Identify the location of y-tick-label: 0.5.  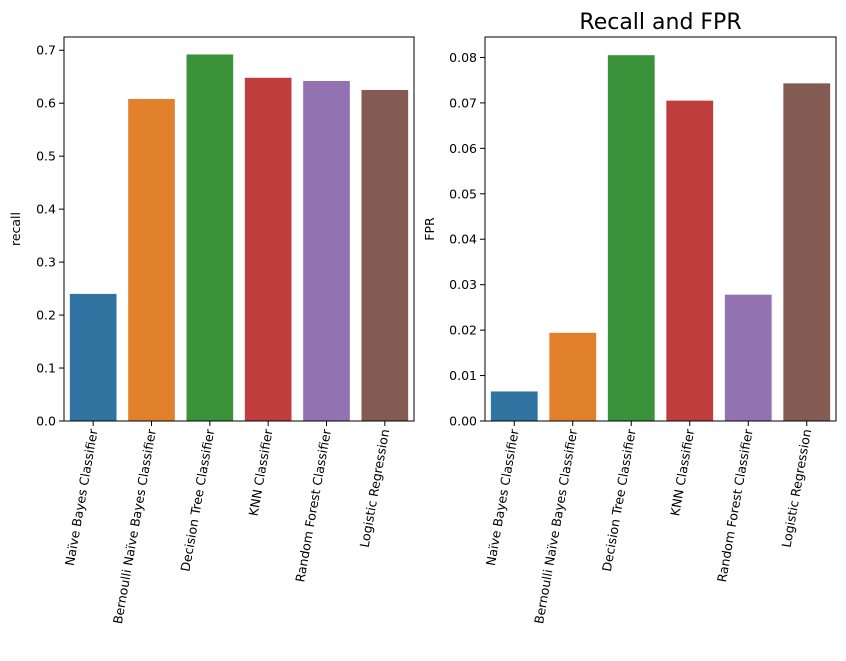
(46, 156).